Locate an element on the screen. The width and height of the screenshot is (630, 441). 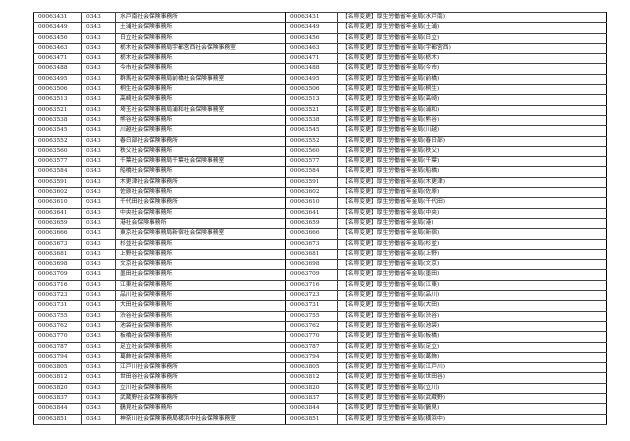
new-code-cell: 00063610 is located at coordinates (311, 203).